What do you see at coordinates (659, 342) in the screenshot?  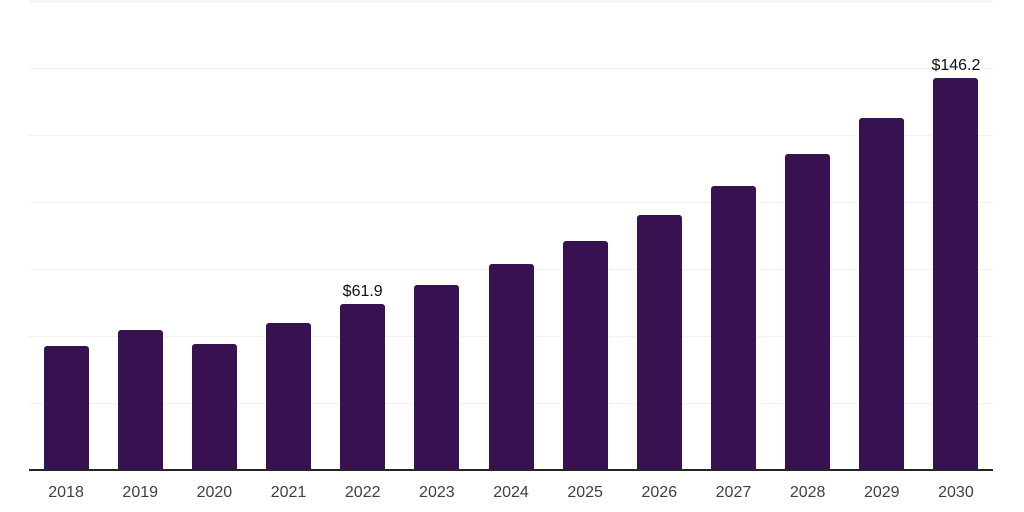 I see `bar-2026` at bounding box center [659, 342].